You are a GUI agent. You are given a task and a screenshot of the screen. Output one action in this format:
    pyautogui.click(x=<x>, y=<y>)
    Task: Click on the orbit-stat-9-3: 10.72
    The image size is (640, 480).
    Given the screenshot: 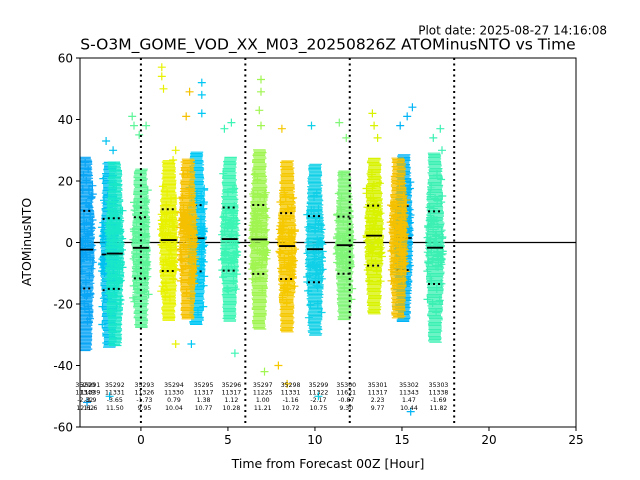 What is the action you would take?
    pyautogui.click(x=291, y=408)
    